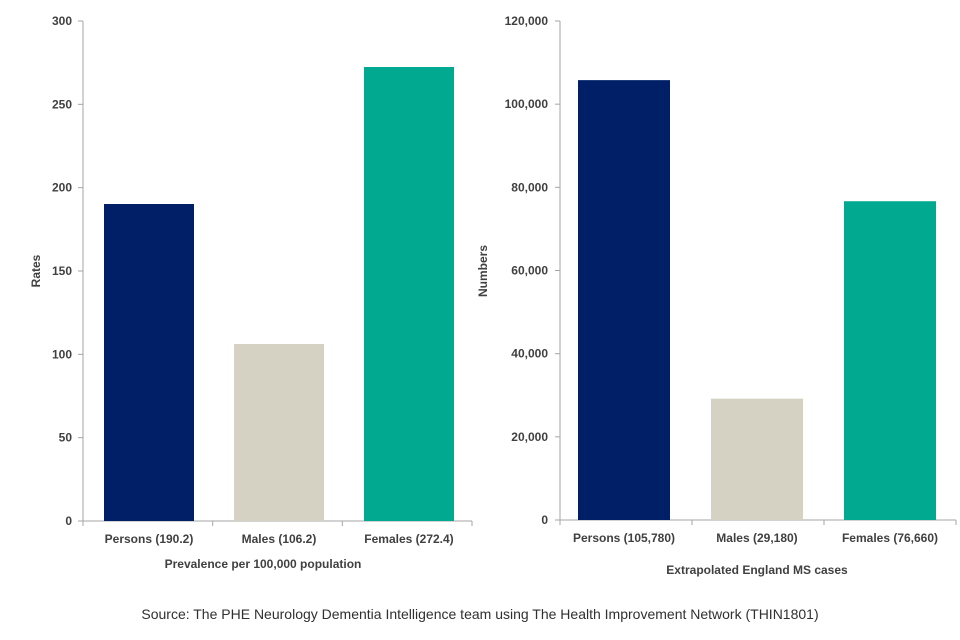 This screenshot has height=640, width=960. What do you see at coordinates (62, 188) in the screenshot?
I see `y-tick-label: 200` at bounding box center [62, 188].